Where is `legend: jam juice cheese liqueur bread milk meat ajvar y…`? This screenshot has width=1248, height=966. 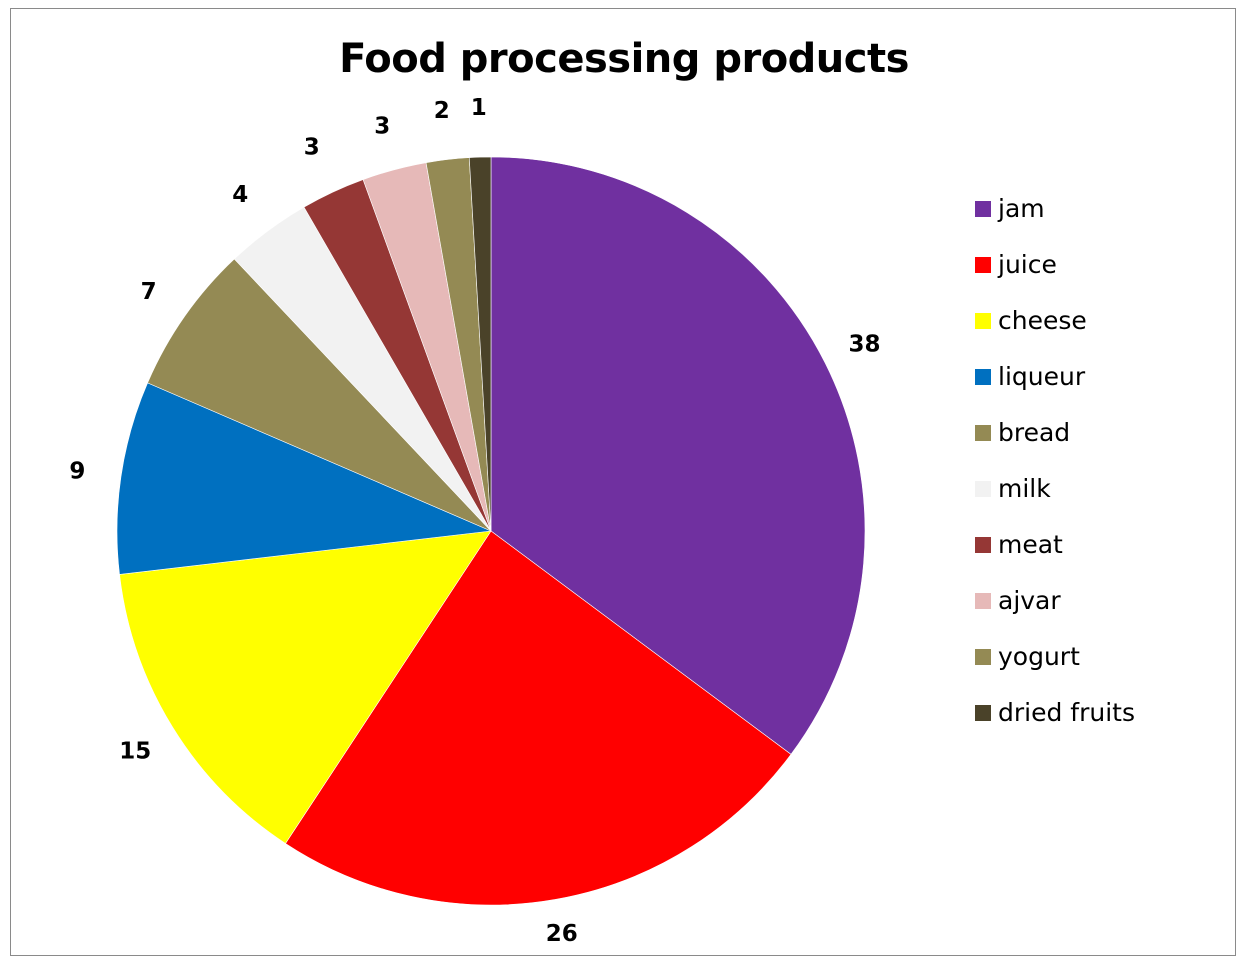 legend: jam juice cheese liqueur bread milk meat ajvar y… is located at coordinates (1055, 471).